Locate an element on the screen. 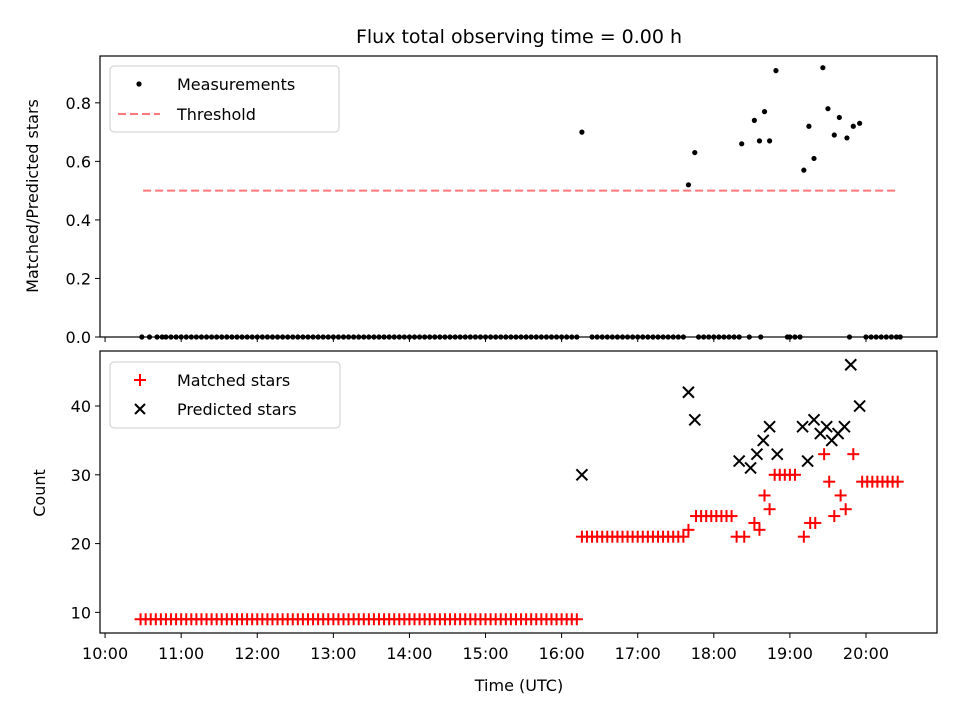 Image resolution: width=960 pixels, height=720 pixels. legend-measurements-marker is located at coordinates (139, 84).